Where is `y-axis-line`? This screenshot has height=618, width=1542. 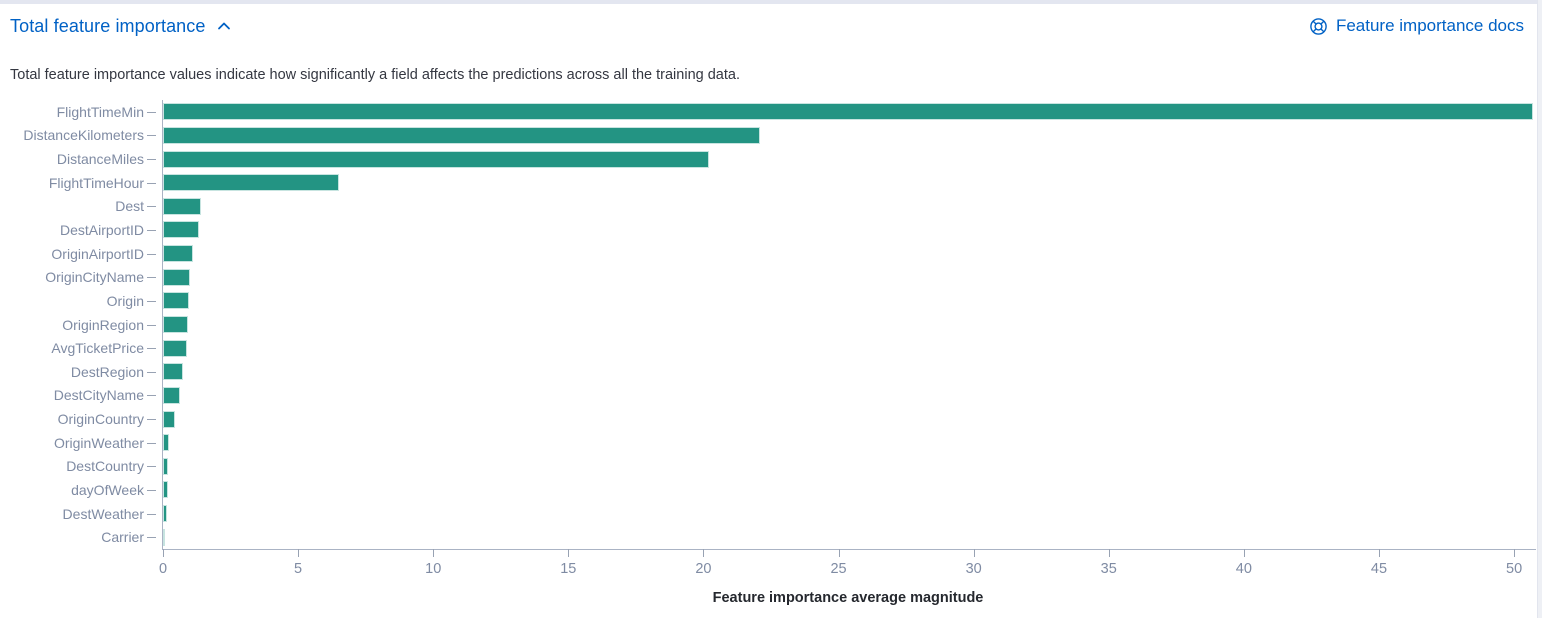 y-axis-line is located at coordinates (162, 325).